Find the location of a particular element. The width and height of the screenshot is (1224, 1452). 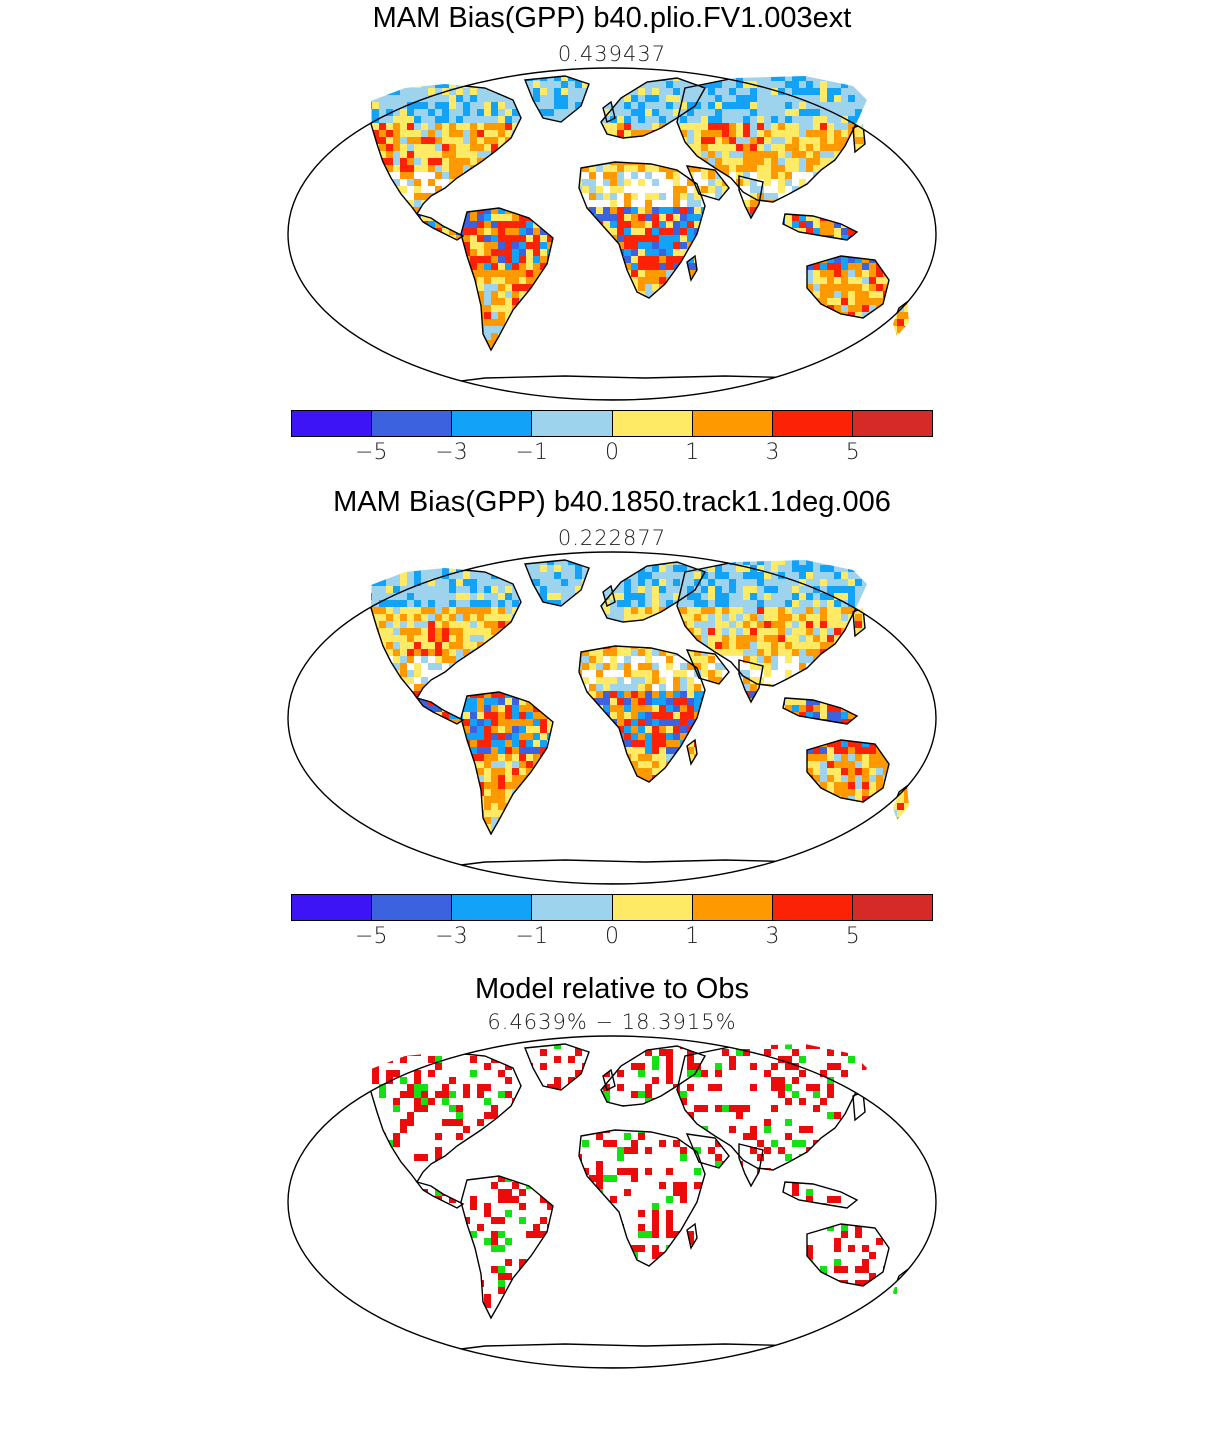

panel3-title: Model relative to Obs is located at coordinates (611, 989).